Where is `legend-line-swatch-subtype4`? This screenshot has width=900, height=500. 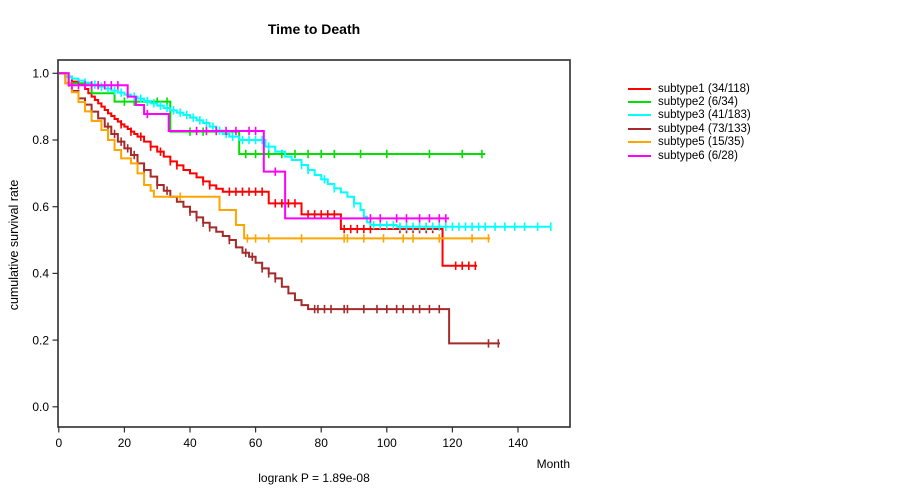 legend-line-swatch-subtype4 is located at coordinates (639, 128).